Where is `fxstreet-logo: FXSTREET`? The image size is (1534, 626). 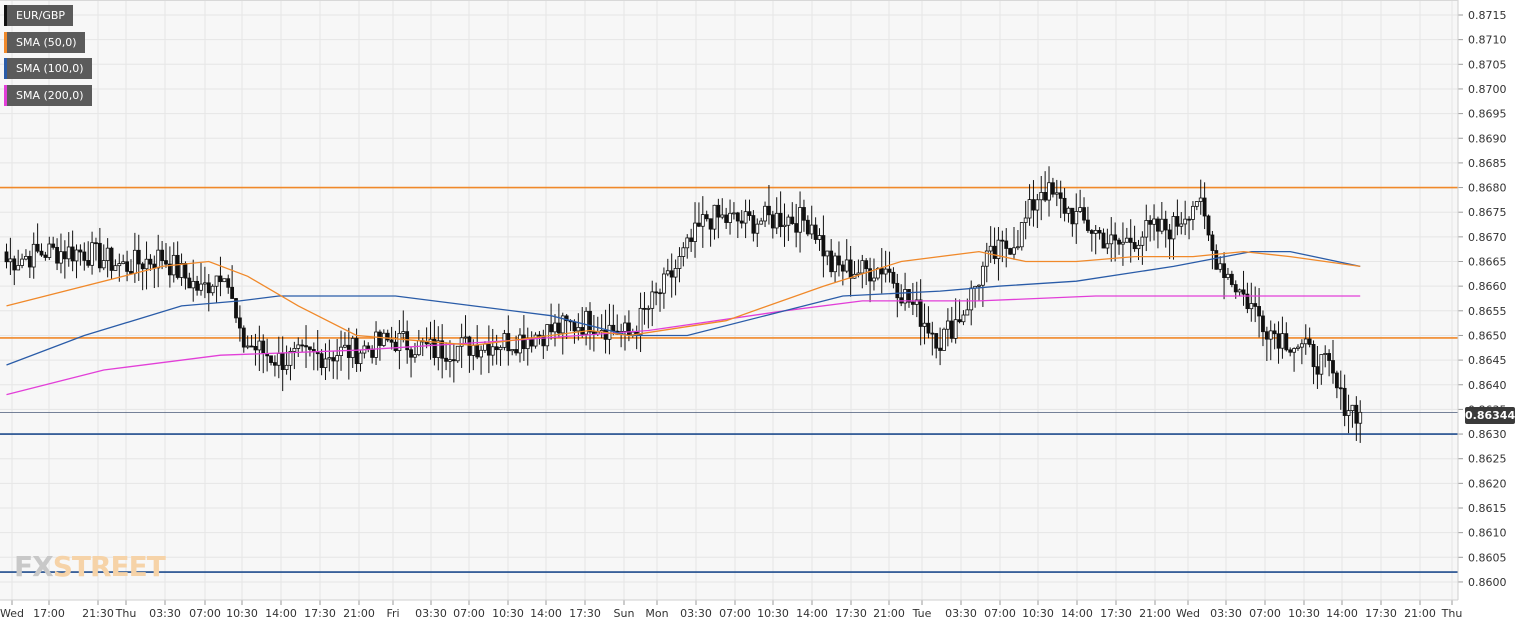
fxstreet-logo: FXSTREET is located at coordinates (90, 566).